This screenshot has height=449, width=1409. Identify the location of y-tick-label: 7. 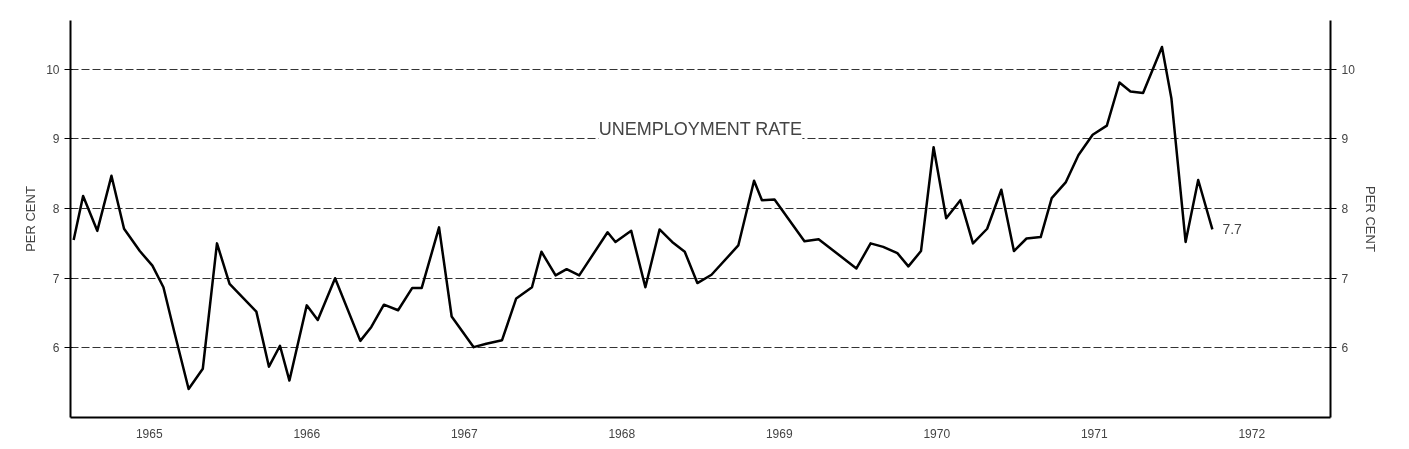
(56, 278).